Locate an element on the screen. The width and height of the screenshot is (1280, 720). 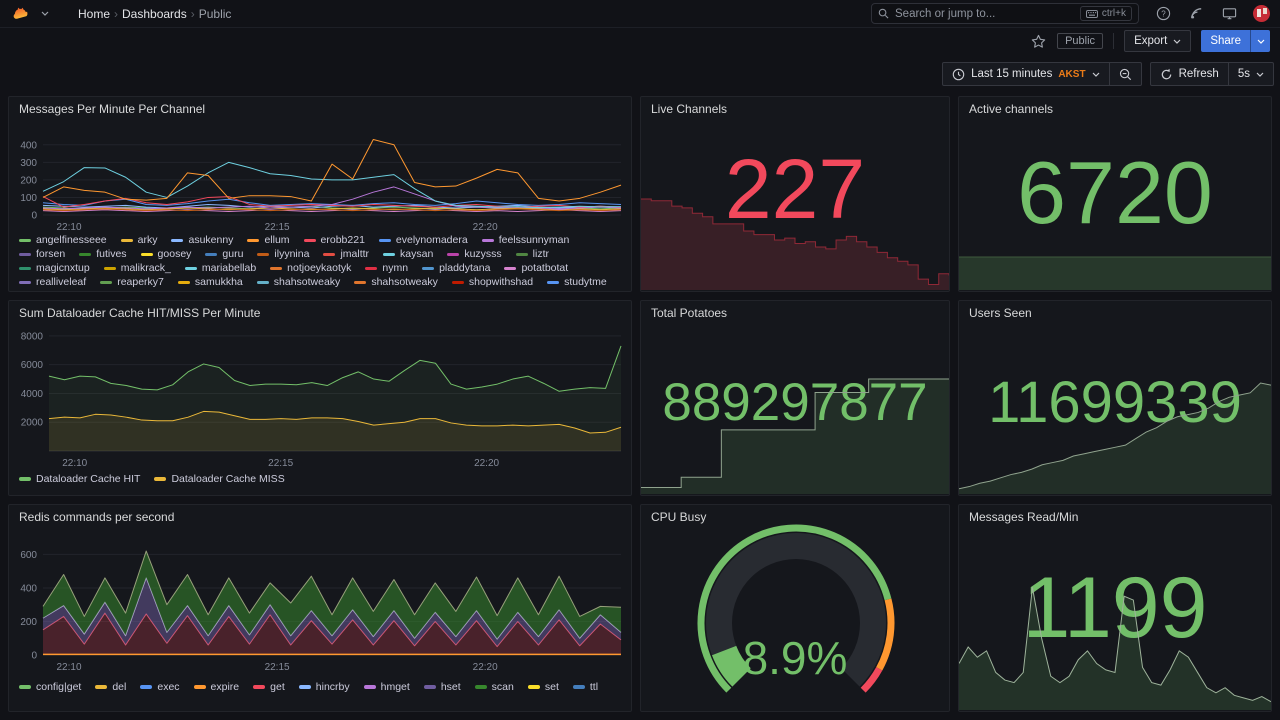
legend-item: feelssunnyman is located at coordinates (525, 240).